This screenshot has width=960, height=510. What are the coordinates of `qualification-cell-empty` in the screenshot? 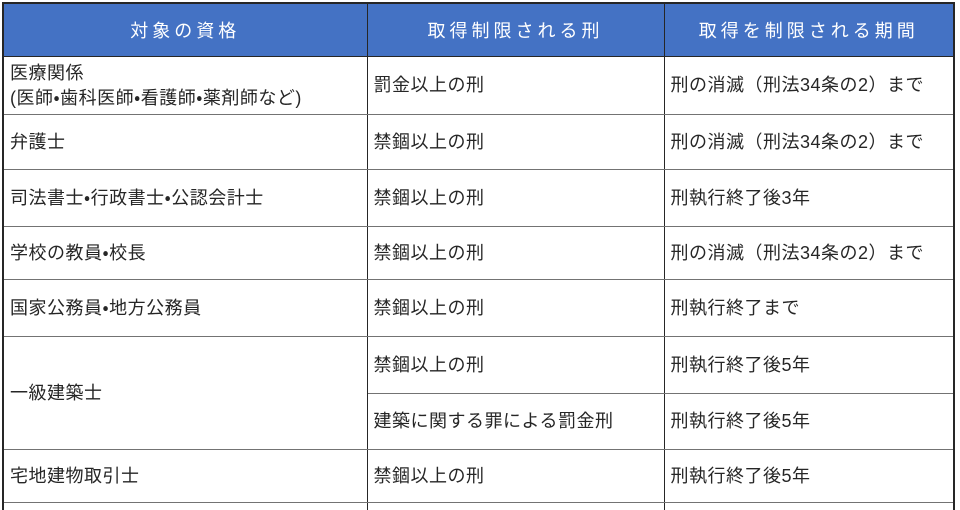 It's located at (185, 506).